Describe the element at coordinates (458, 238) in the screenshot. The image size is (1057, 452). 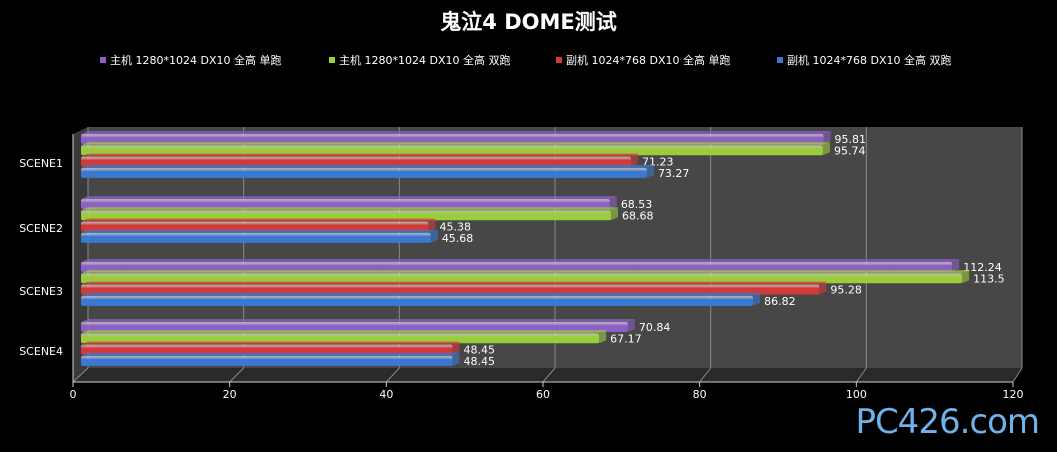
I see `data-label: 45.68` at that location.